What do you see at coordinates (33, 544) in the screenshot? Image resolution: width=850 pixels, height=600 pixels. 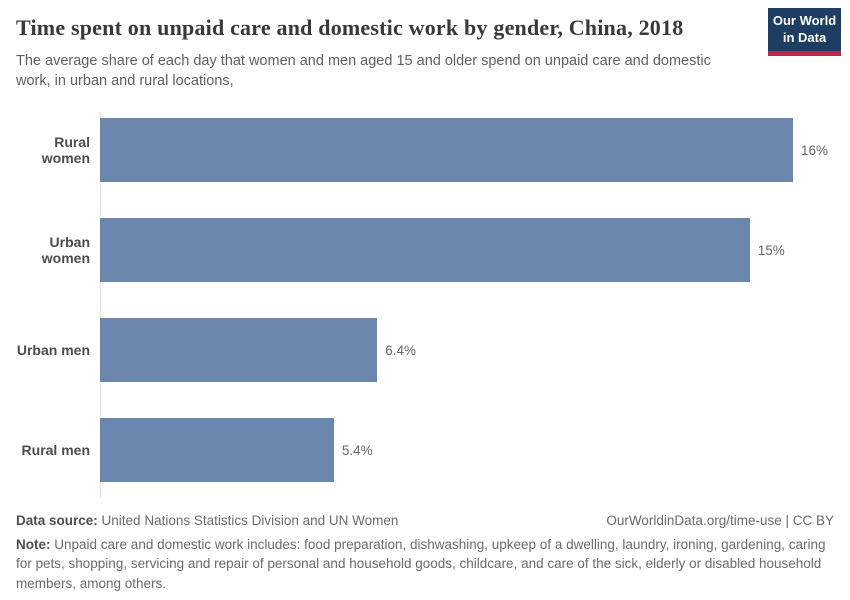 I see `chart-note-label: Note:` at bounding box center [33, 544].